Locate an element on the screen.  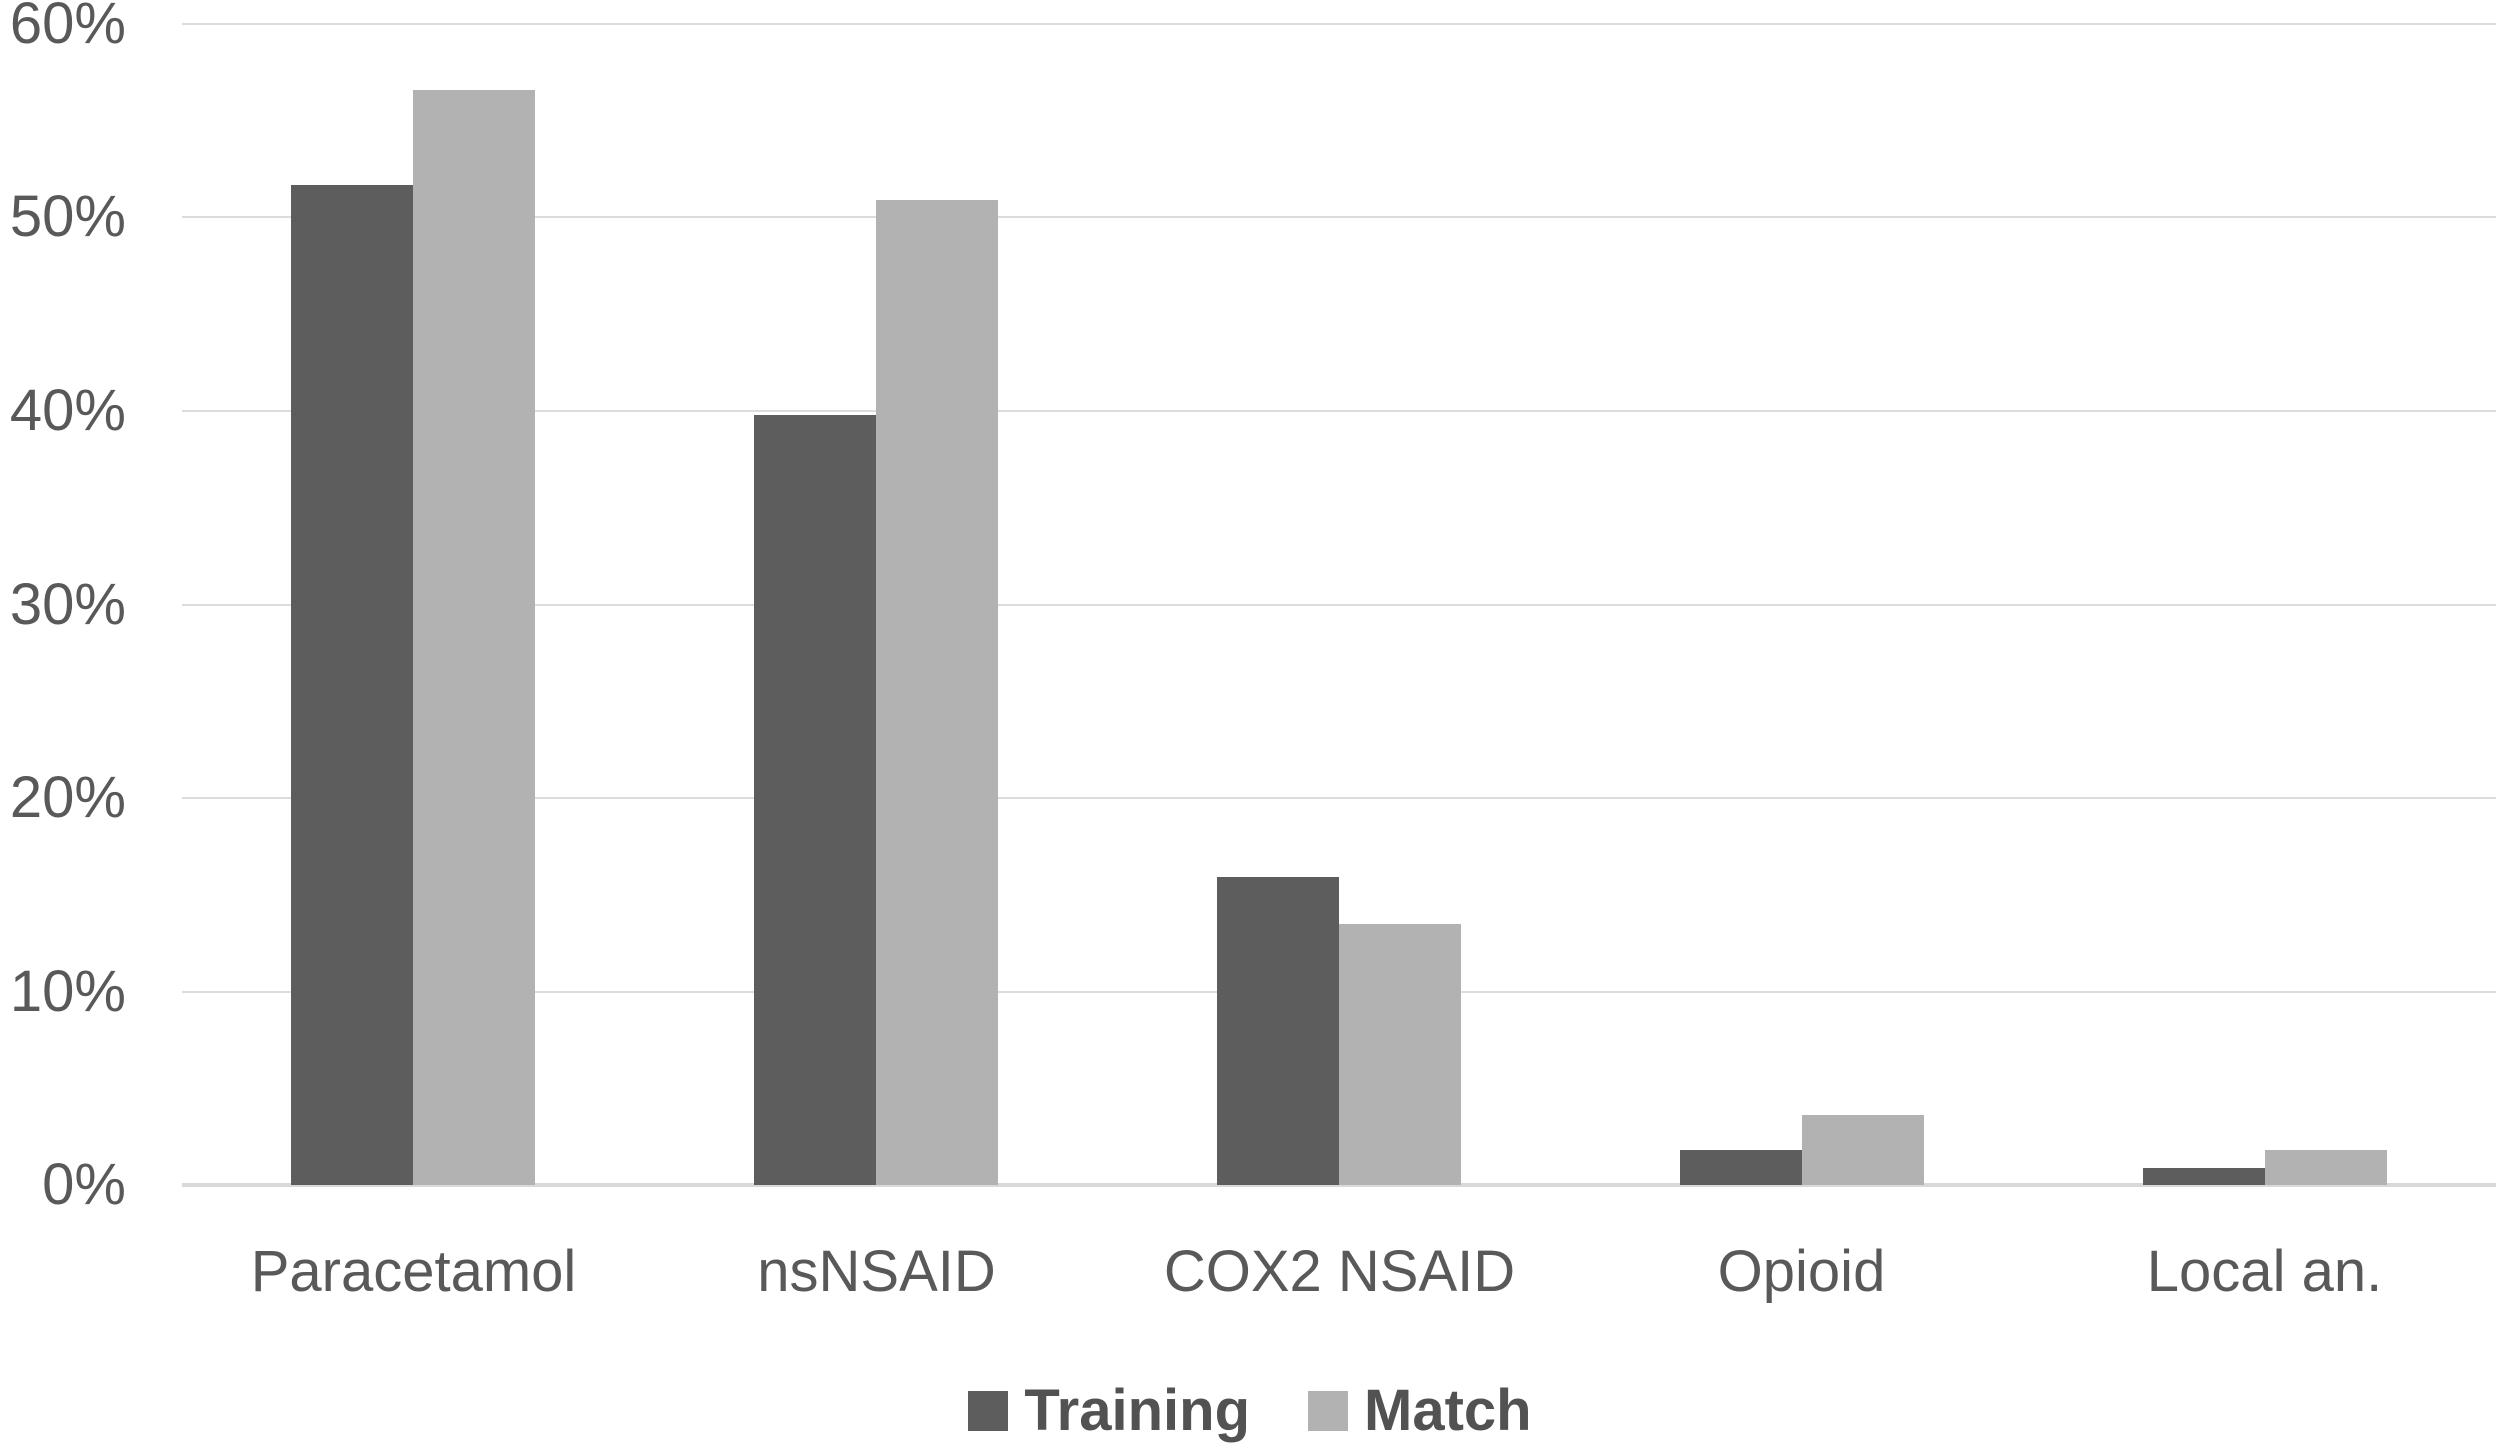
x-axis-category-label: COX2 NSAID is located at coordinates (1339, 1271).